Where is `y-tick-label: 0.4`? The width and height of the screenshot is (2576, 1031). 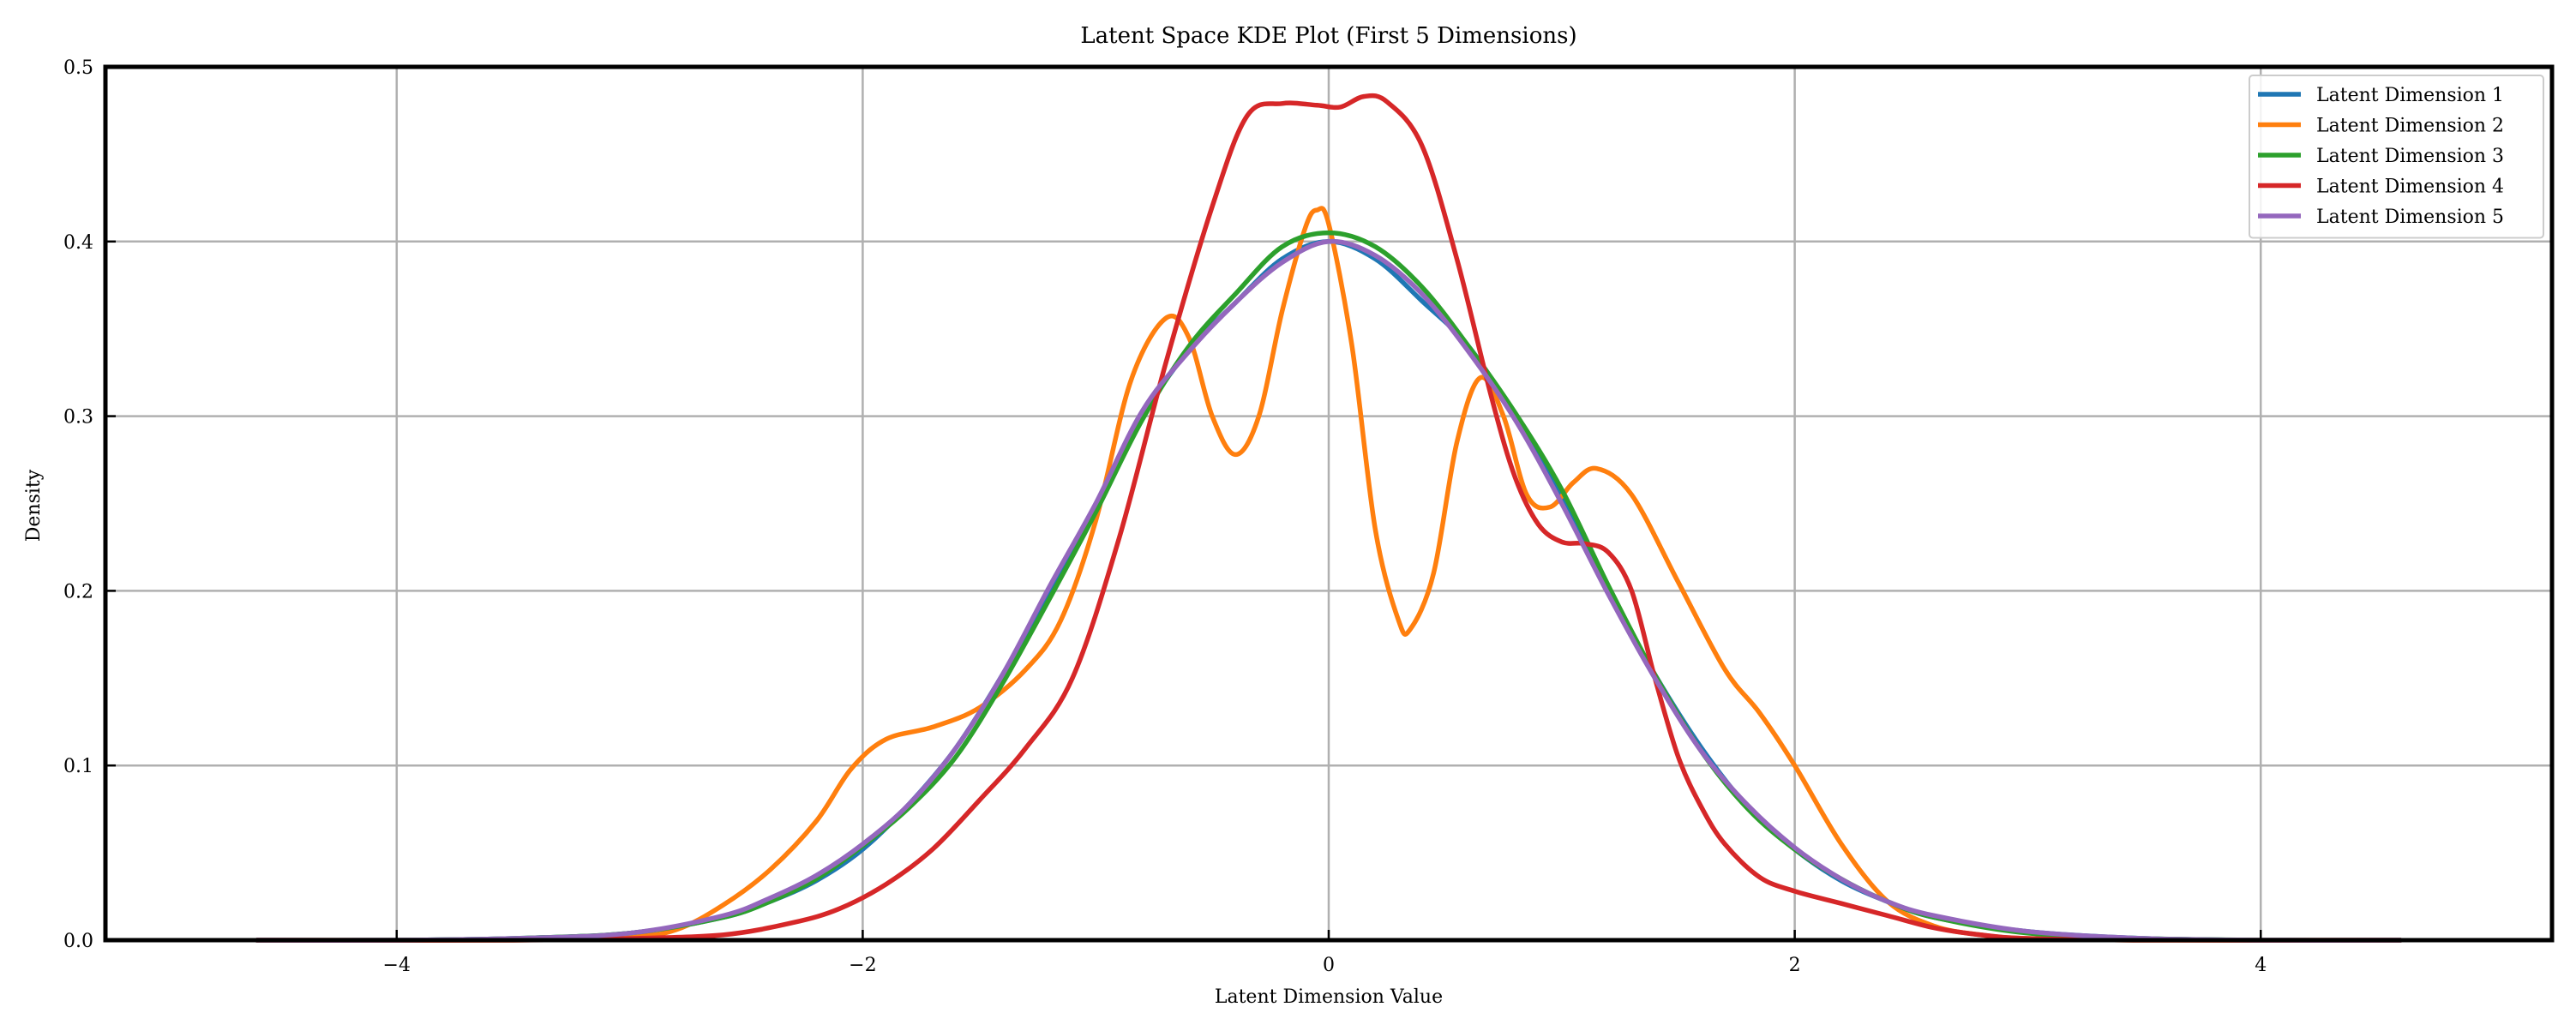 y-tick-label: 0.4 is located at coordinates (78, 243).